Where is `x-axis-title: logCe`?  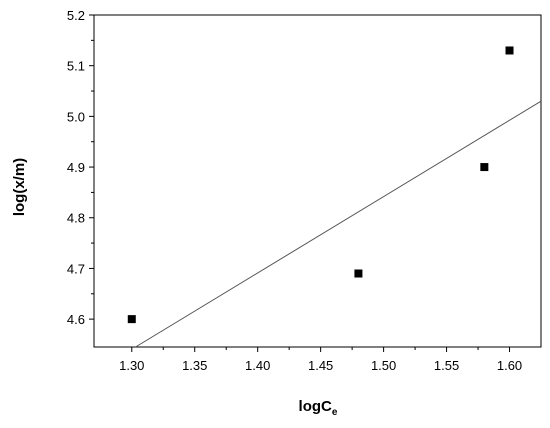 x-axis-title: logCe is located at coordinates (318, 408).